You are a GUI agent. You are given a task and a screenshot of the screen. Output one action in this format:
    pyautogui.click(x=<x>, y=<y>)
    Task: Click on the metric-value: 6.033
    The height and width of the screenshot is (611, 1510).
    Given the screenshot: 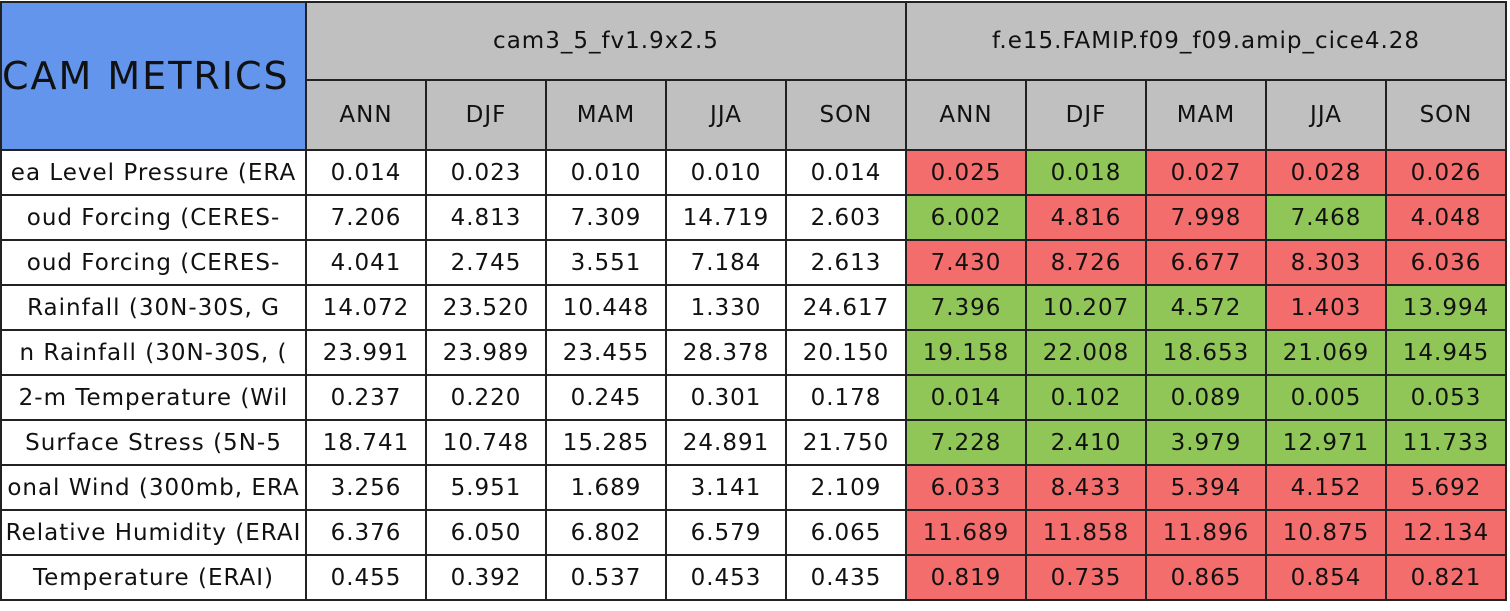 What is the action you would take?
    pyautogui.click(x=966, y=487)
    